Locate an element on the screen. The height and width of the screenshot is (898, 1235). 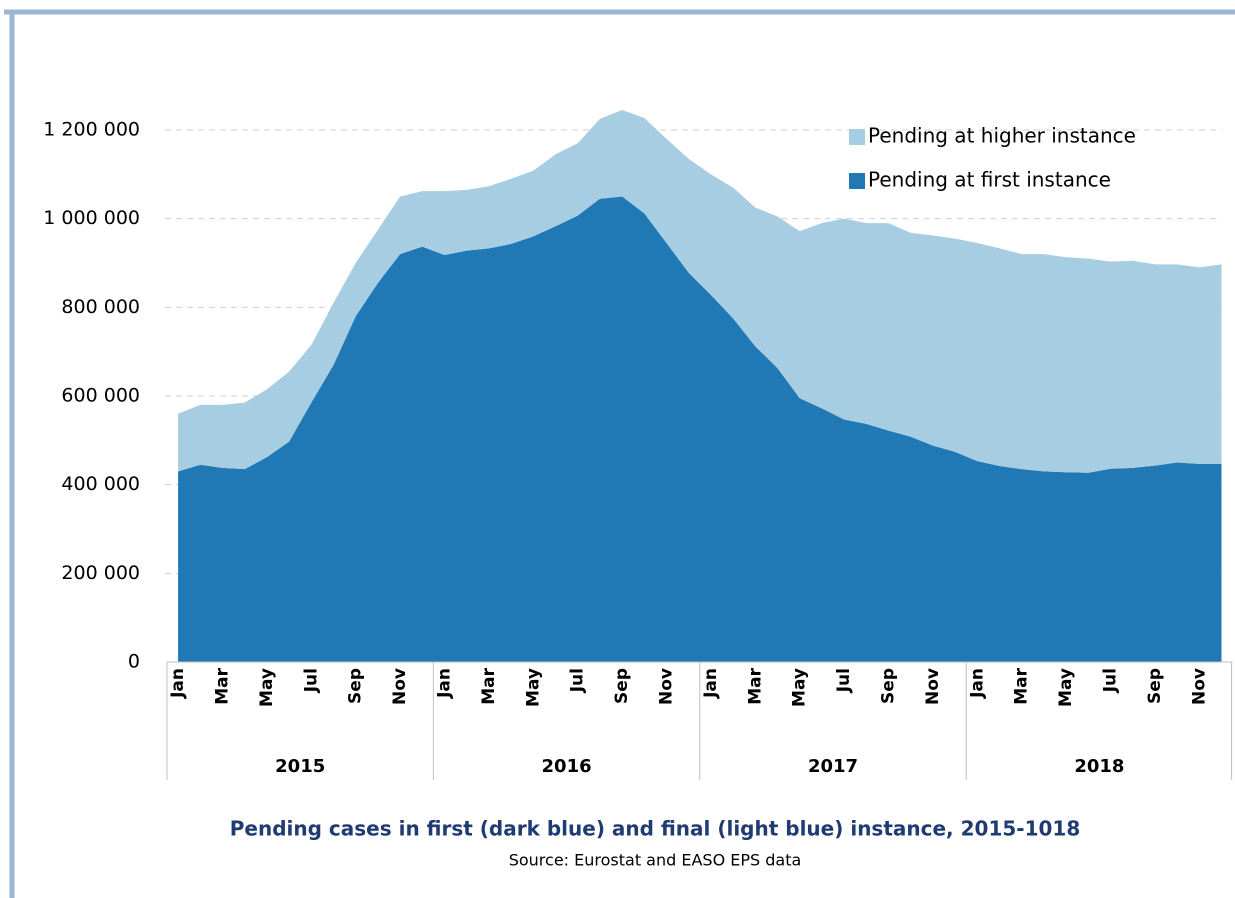
legend-label: Pending at higher instance is located at coordinates (1002, 136).